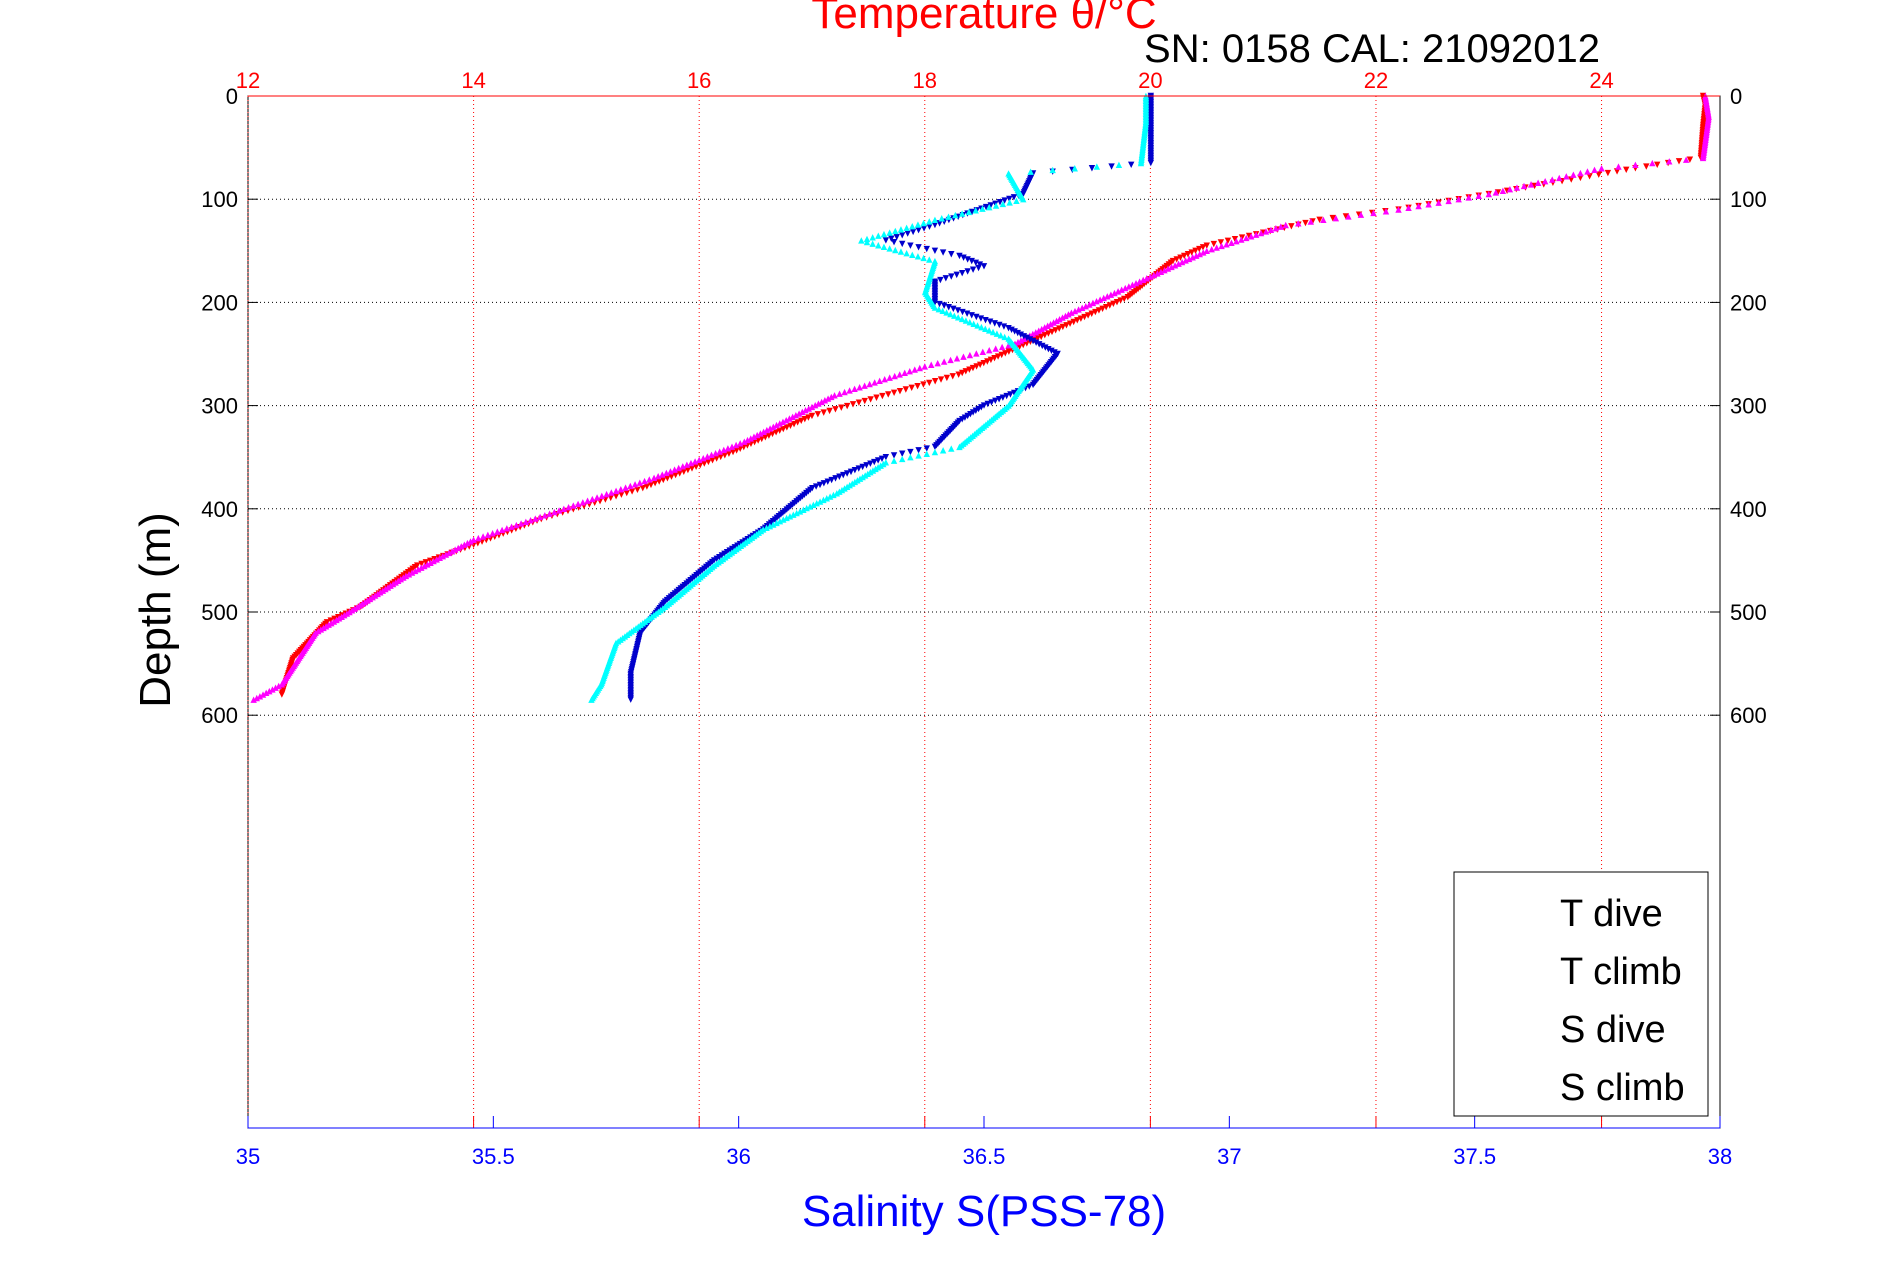 The width and height of the screenshot is (1891, 1262). What do you see at coordinates (1748, 406) in the screenshot?
I see `depth-tick-label-right: 300` at bounding box center [1748, 406].